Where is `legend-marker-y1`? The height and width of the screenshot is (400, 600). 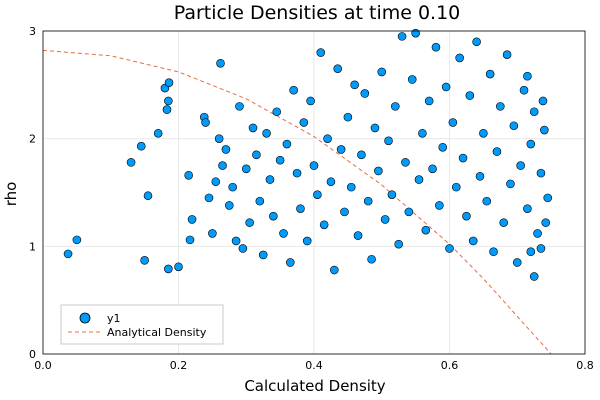 legend-marker-y1 is located at coordinates (85, 318).